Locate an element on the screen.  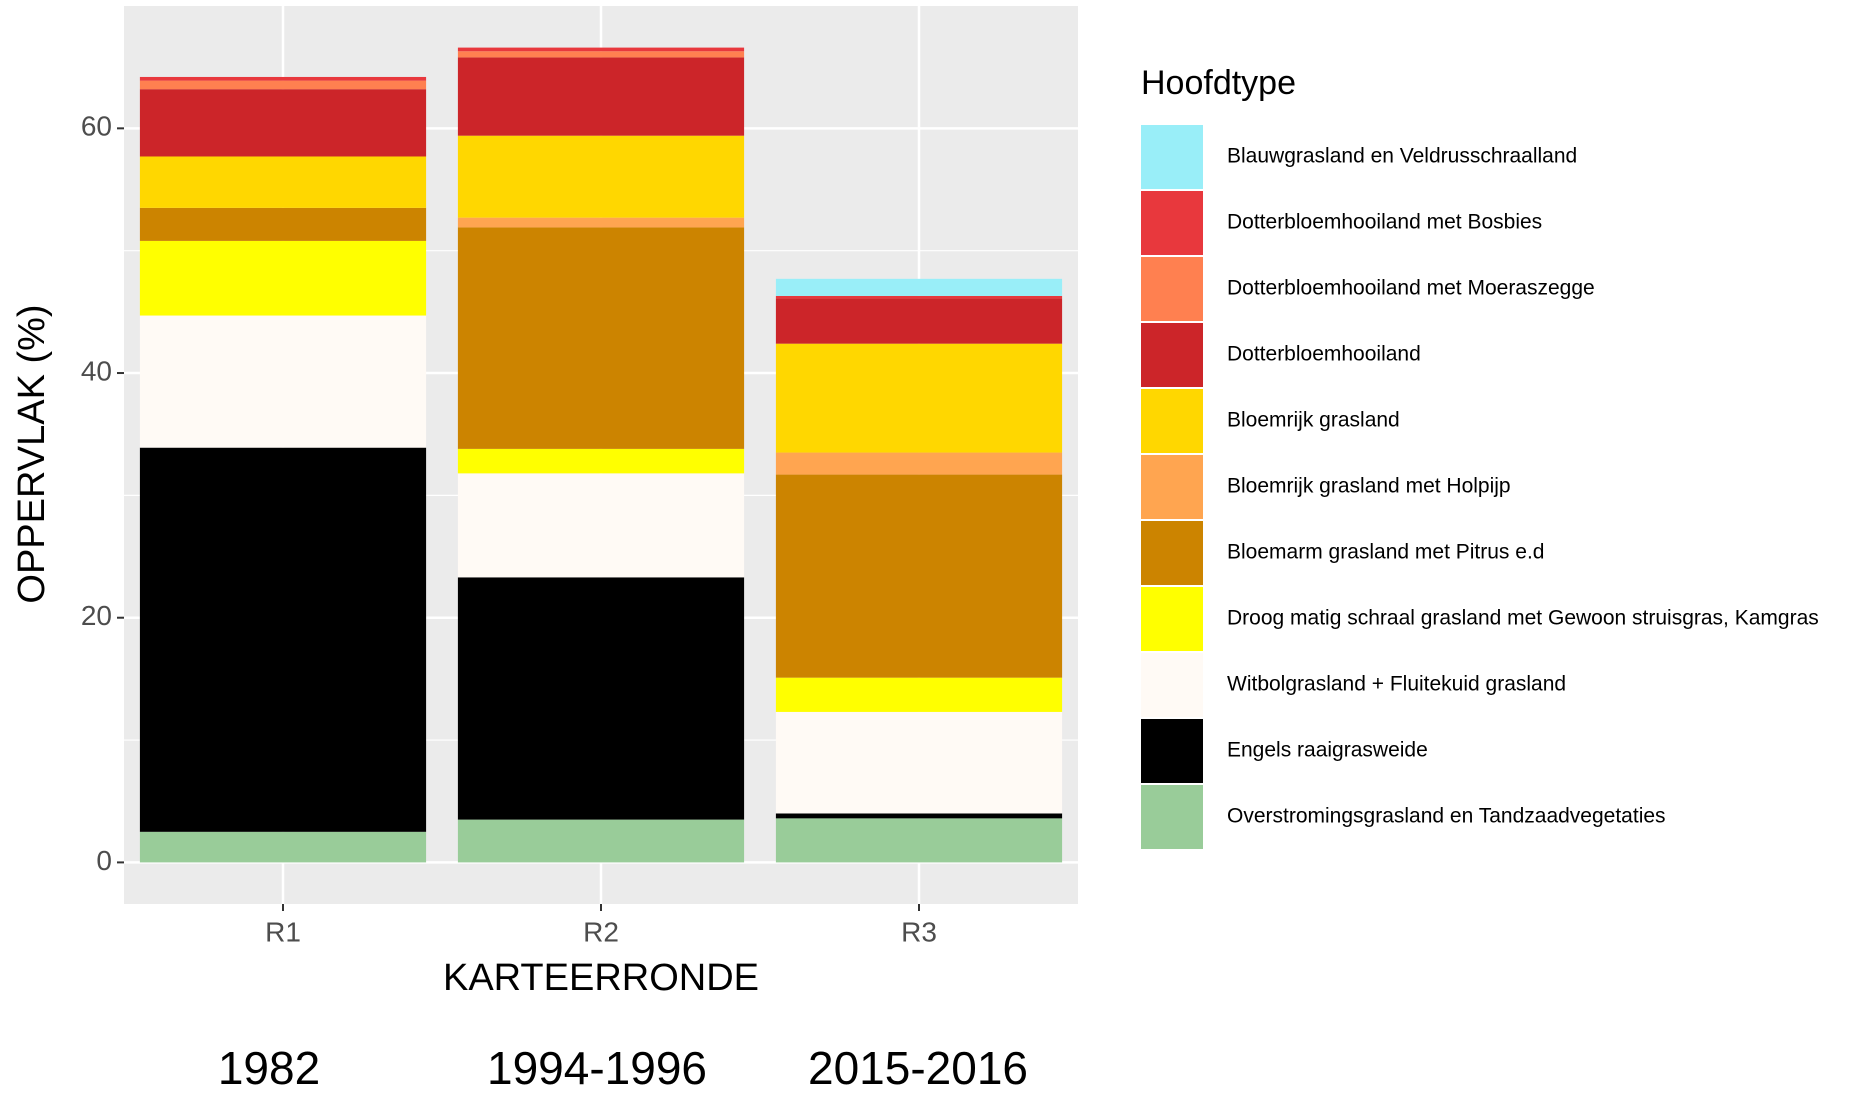
legend-label: Dotterbloemhooiland met Bosbies is located at coordinates (1384, 222).